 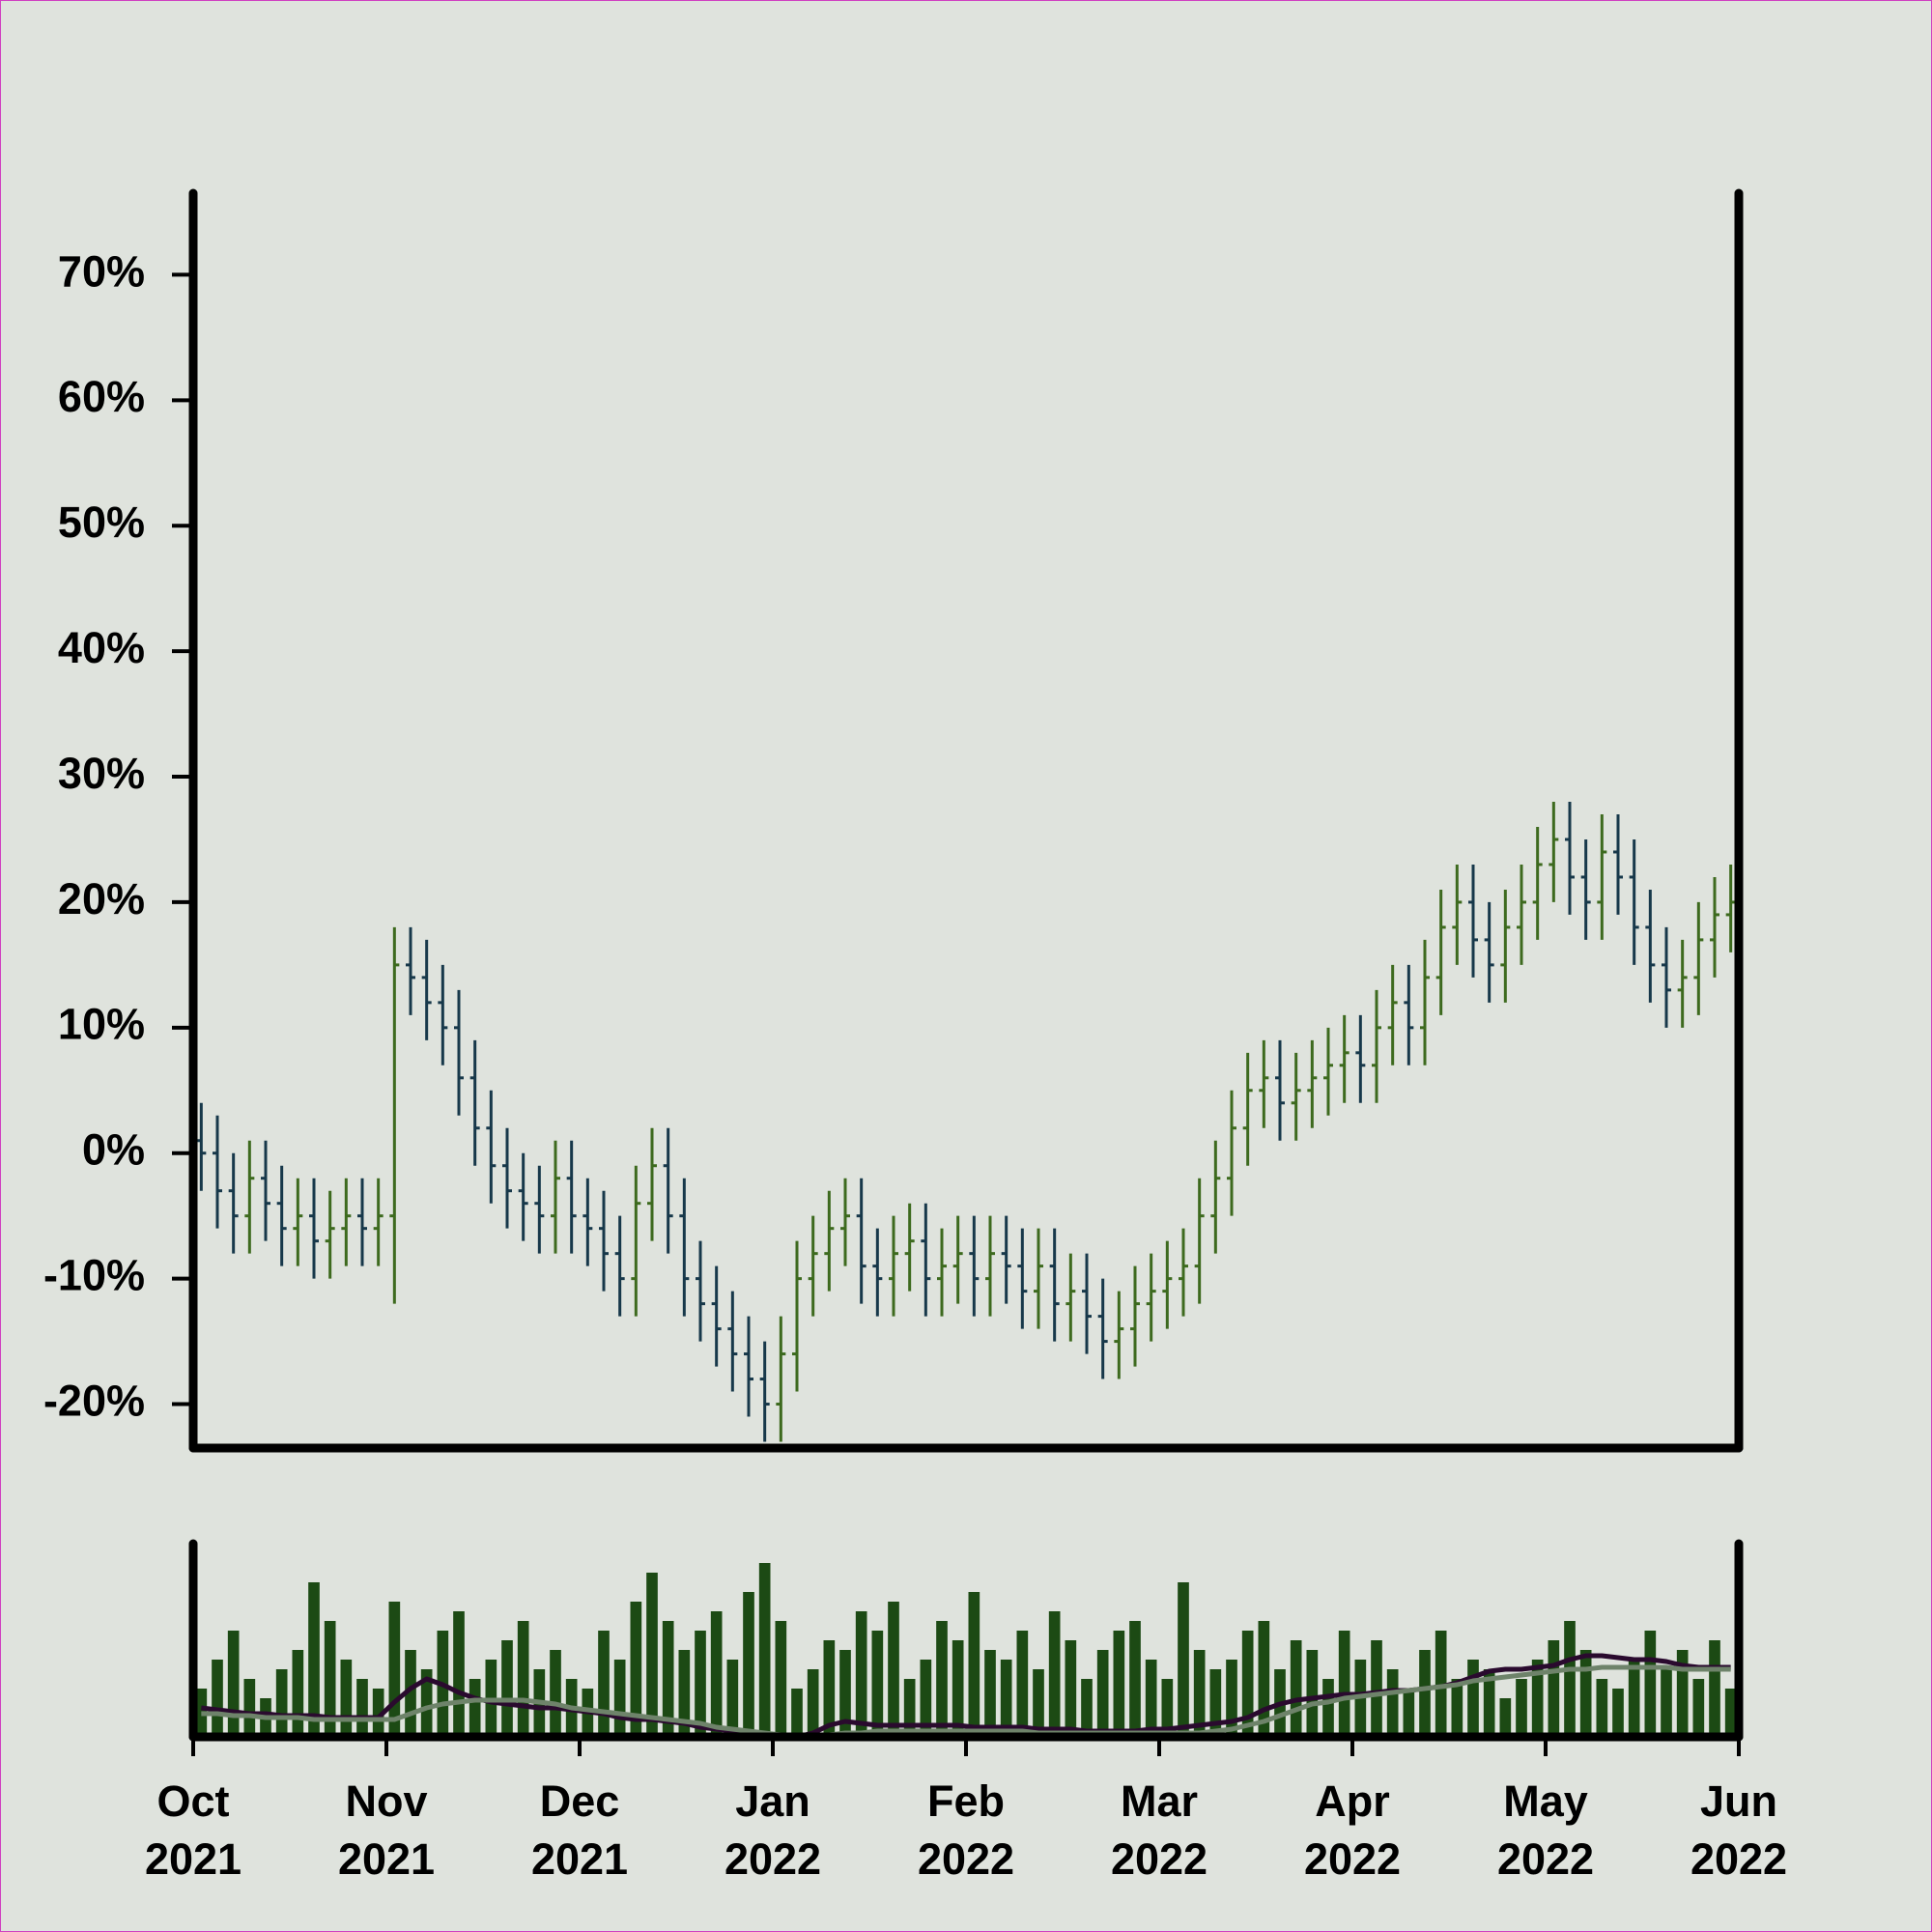 What do you see at coordinates (101, 271) in the screenshot?
I see `y-tick-label: 70%` at bounding box center [101, 271].